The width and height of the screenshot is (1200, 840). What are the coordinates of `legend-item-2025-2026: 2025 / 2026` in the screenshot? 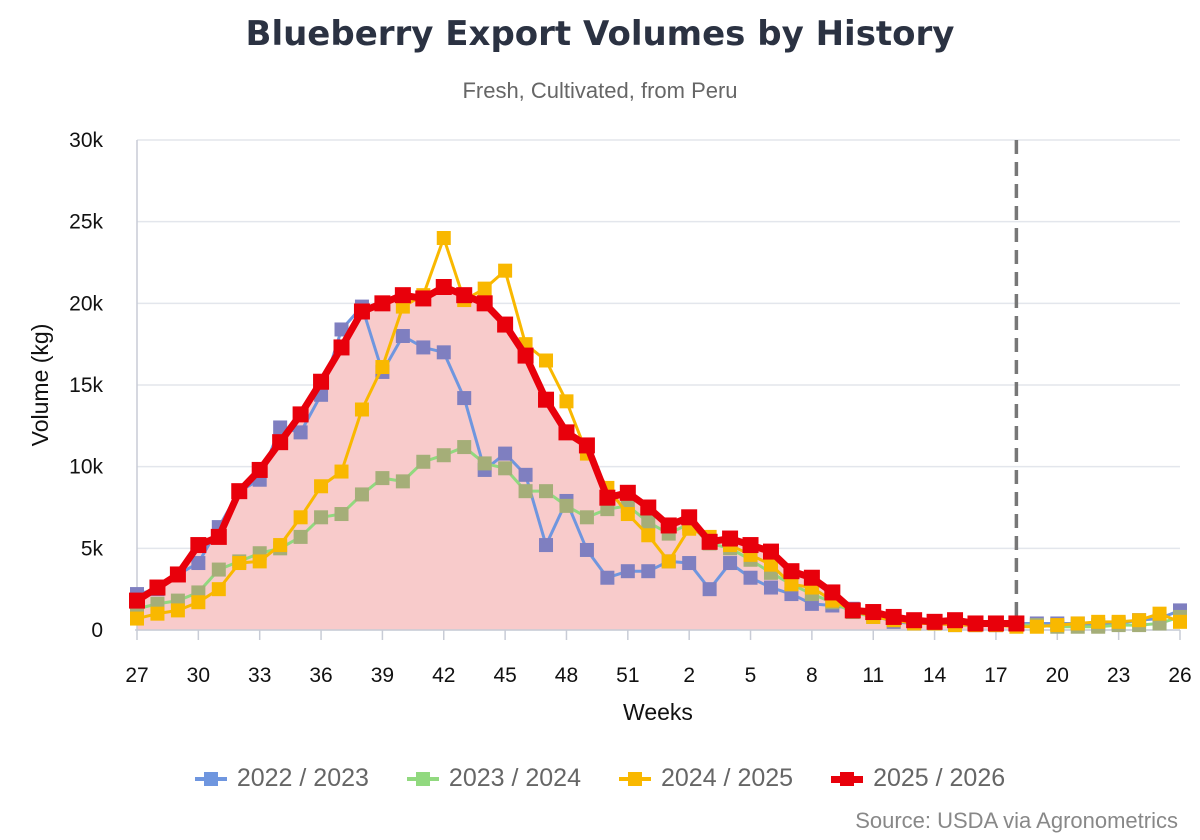 It's located at (918, 778).